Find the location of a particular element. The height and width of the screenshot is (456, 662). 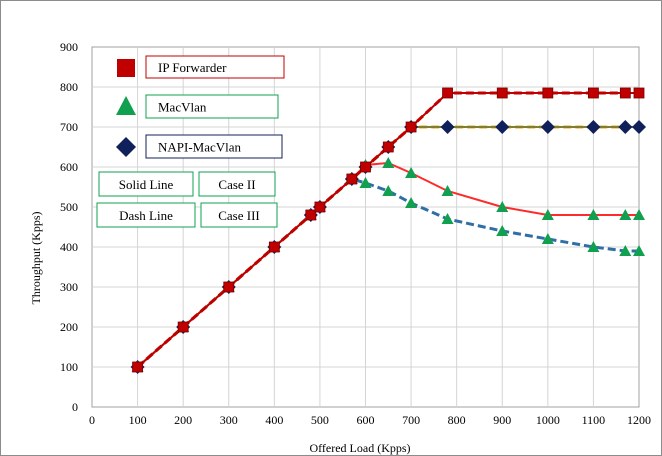

y-axis-title: Throughput (Kpps) is located at coordinates (36, 258).